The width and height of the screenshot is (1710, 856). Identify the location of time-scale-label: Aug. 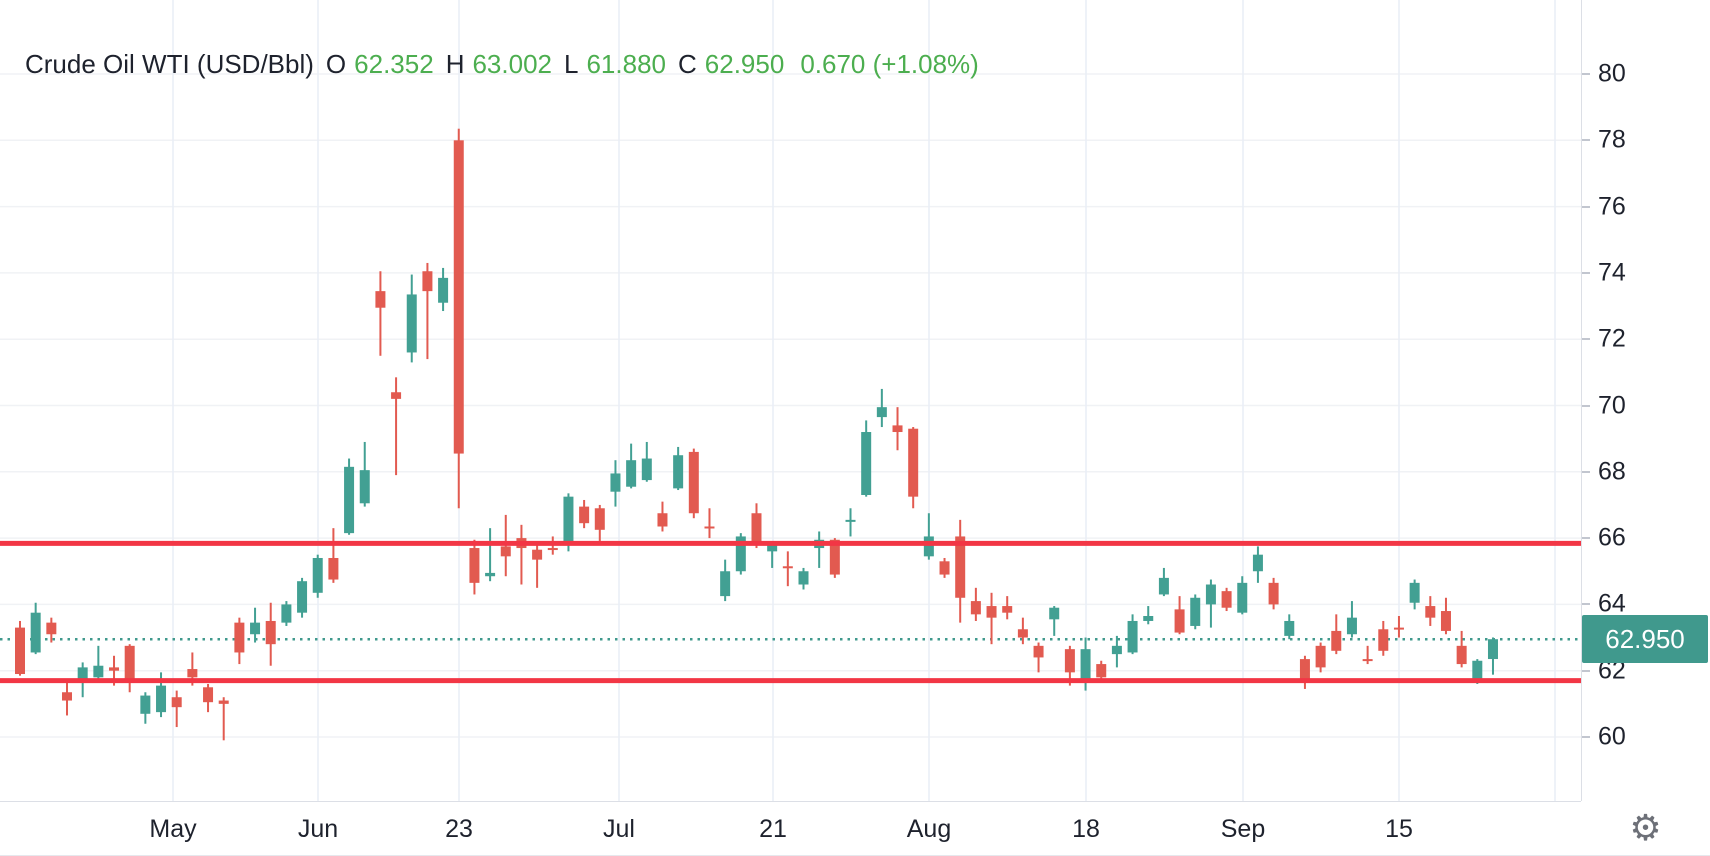
(929, 829).